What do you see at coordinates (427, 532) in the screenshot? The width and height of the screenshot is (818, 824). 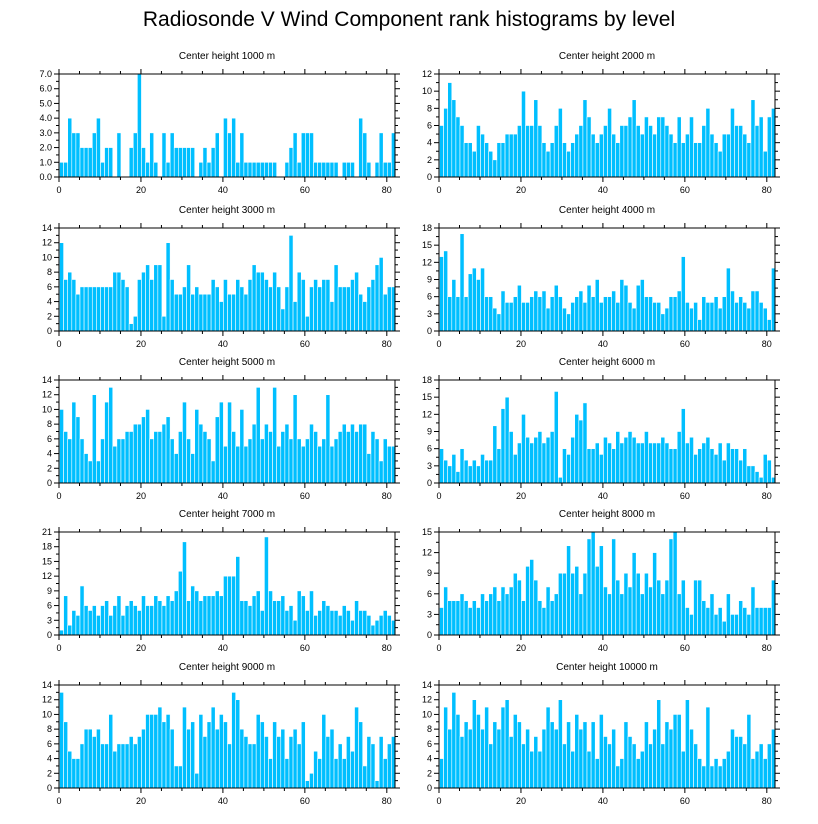 I see `y-tick-label: 15` at bounding box center [427, 532].